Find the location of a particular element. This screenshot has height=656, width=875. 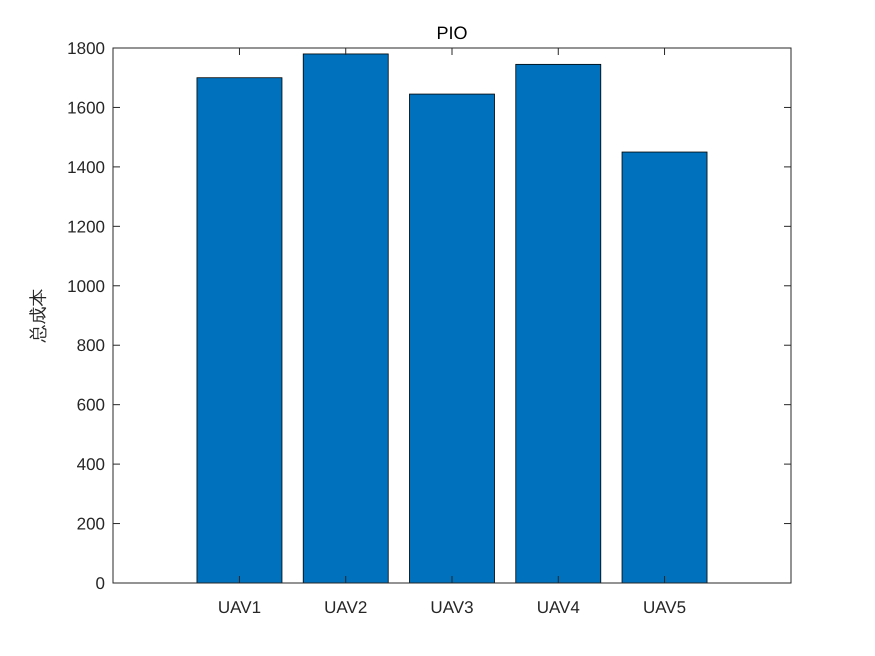

x-tick-label: UAV4 is located at coordinates (558, 607).